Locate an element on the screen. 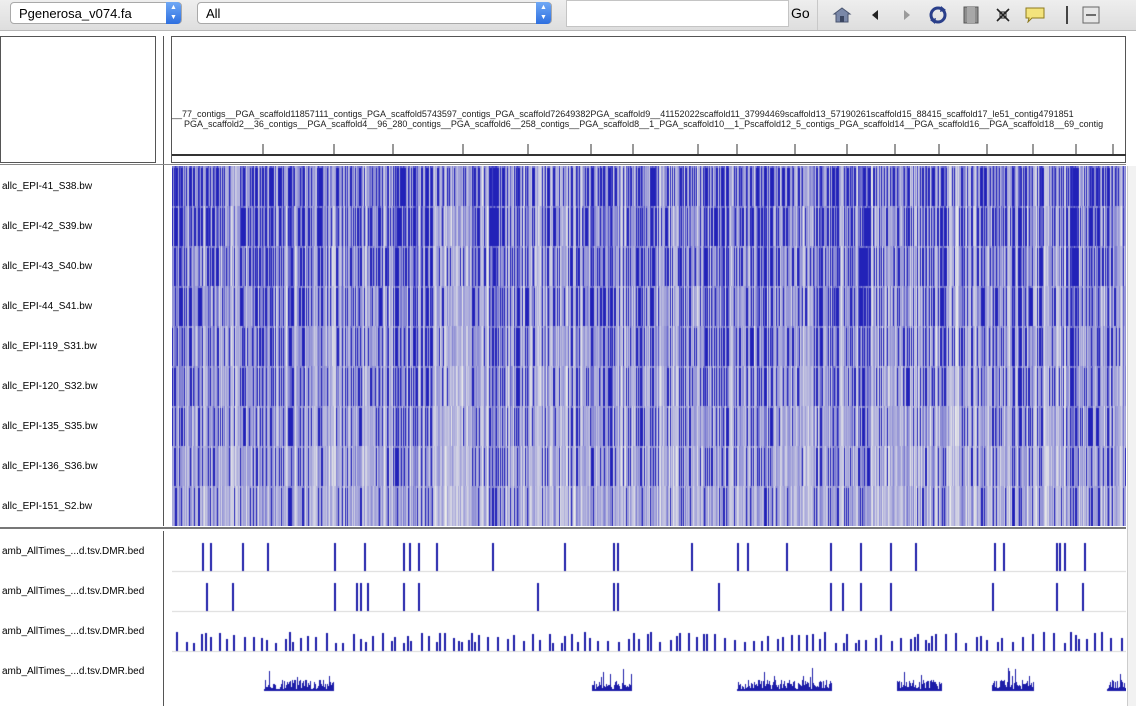 This screenshot has height=706, width=1136. toolbar-divider is located at coordinates (817, 15).